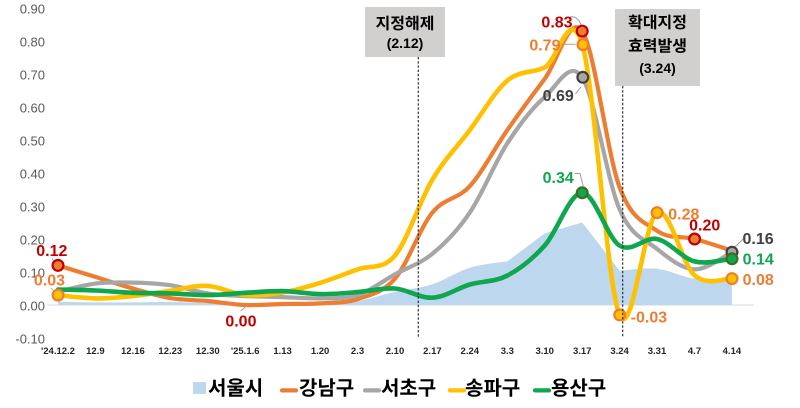 This screenshot has width=800, height=408. Describe the element at coordinates (133, 351) in the screenshot. I see `svg-text: 12.16` at that location.